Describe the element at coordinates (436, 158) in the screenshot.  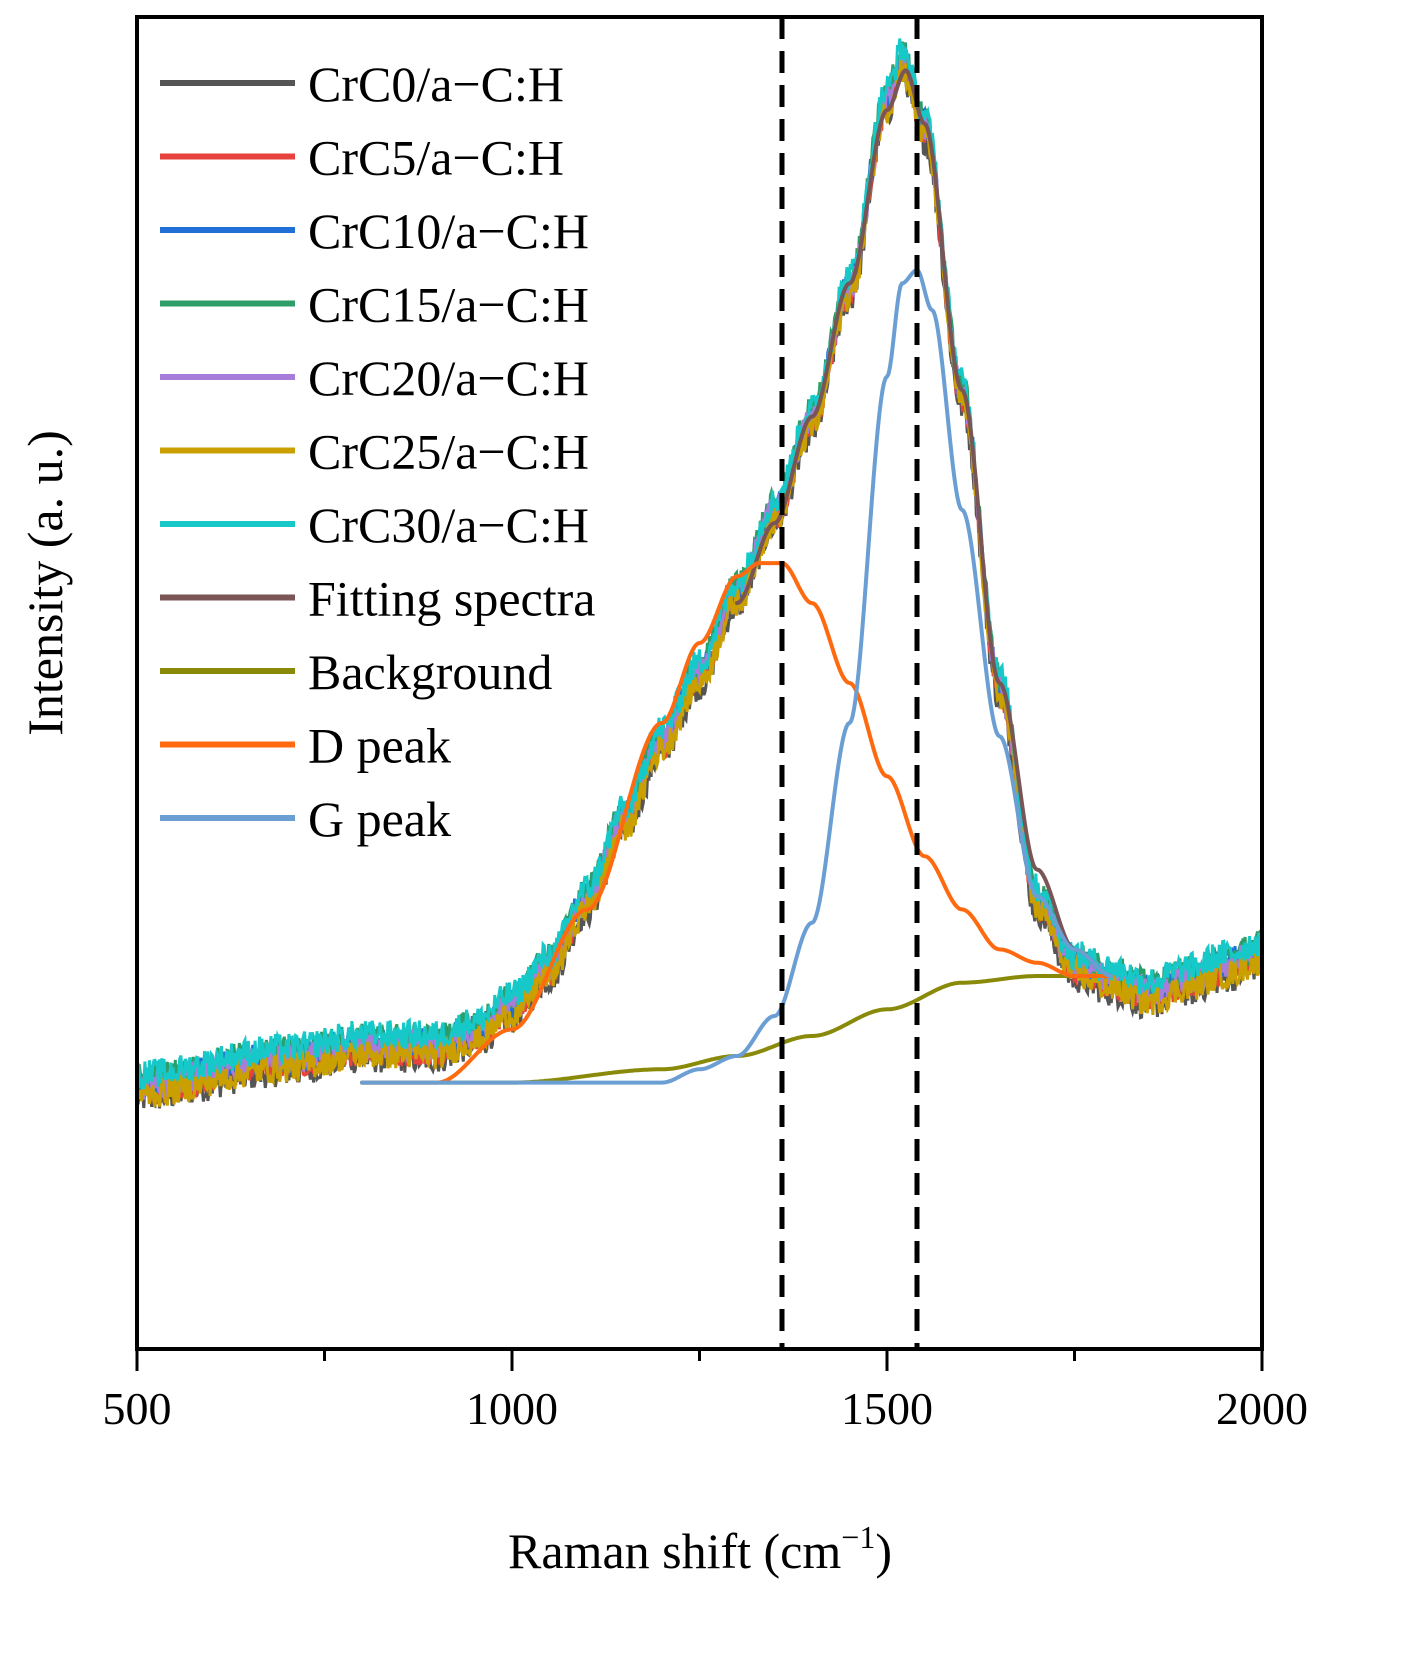
I see `legend-label: CrC5/a−C:H` at that location.